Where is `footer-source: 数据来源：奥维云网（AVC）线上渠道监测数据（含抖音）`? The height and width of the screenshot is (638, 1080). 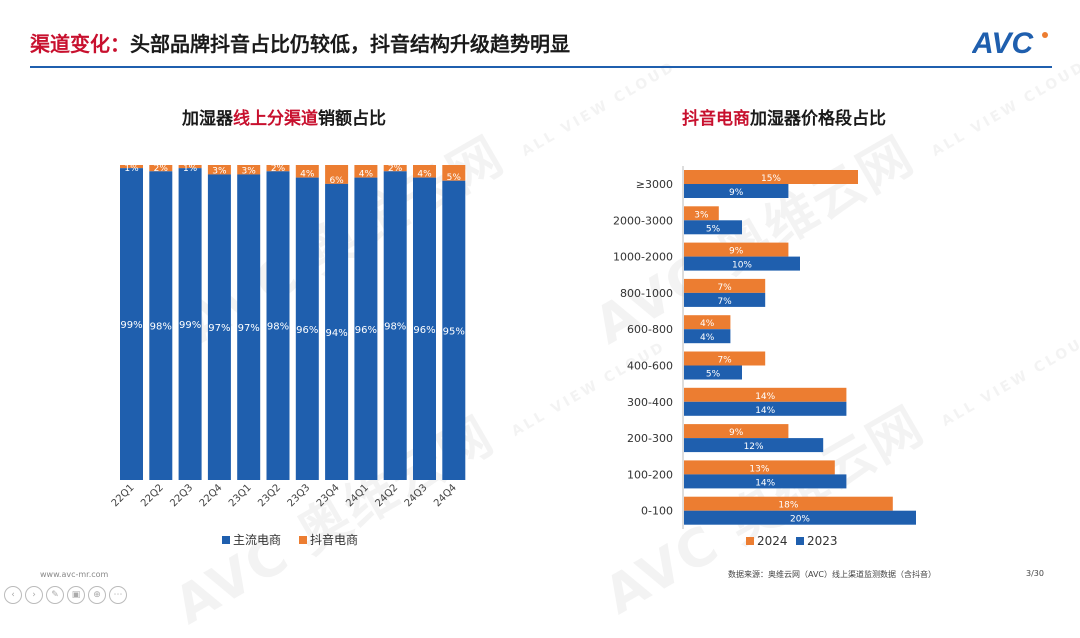 footer-source: 数据来源：奥维云网（AVC）线上渠道监测数据（含抖音） is located at coordinates (832, 574).